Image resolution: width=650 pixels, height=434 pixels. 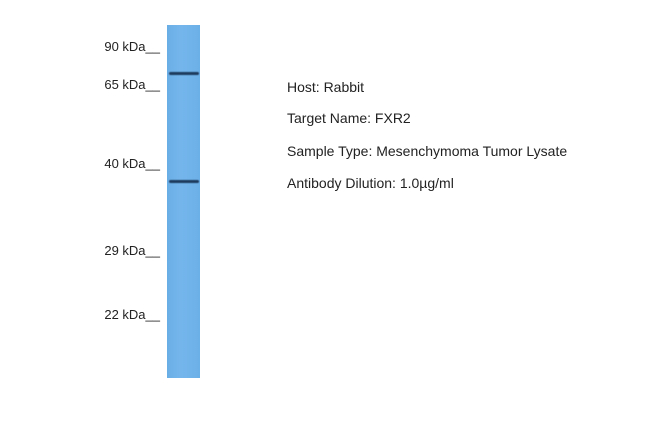 What do you see at coordinates (427, 151) in the screenshot?
I see `sample-label: Sample Type: Mesenchymoma Tumor Lysate` at bounding box center [427, 151].